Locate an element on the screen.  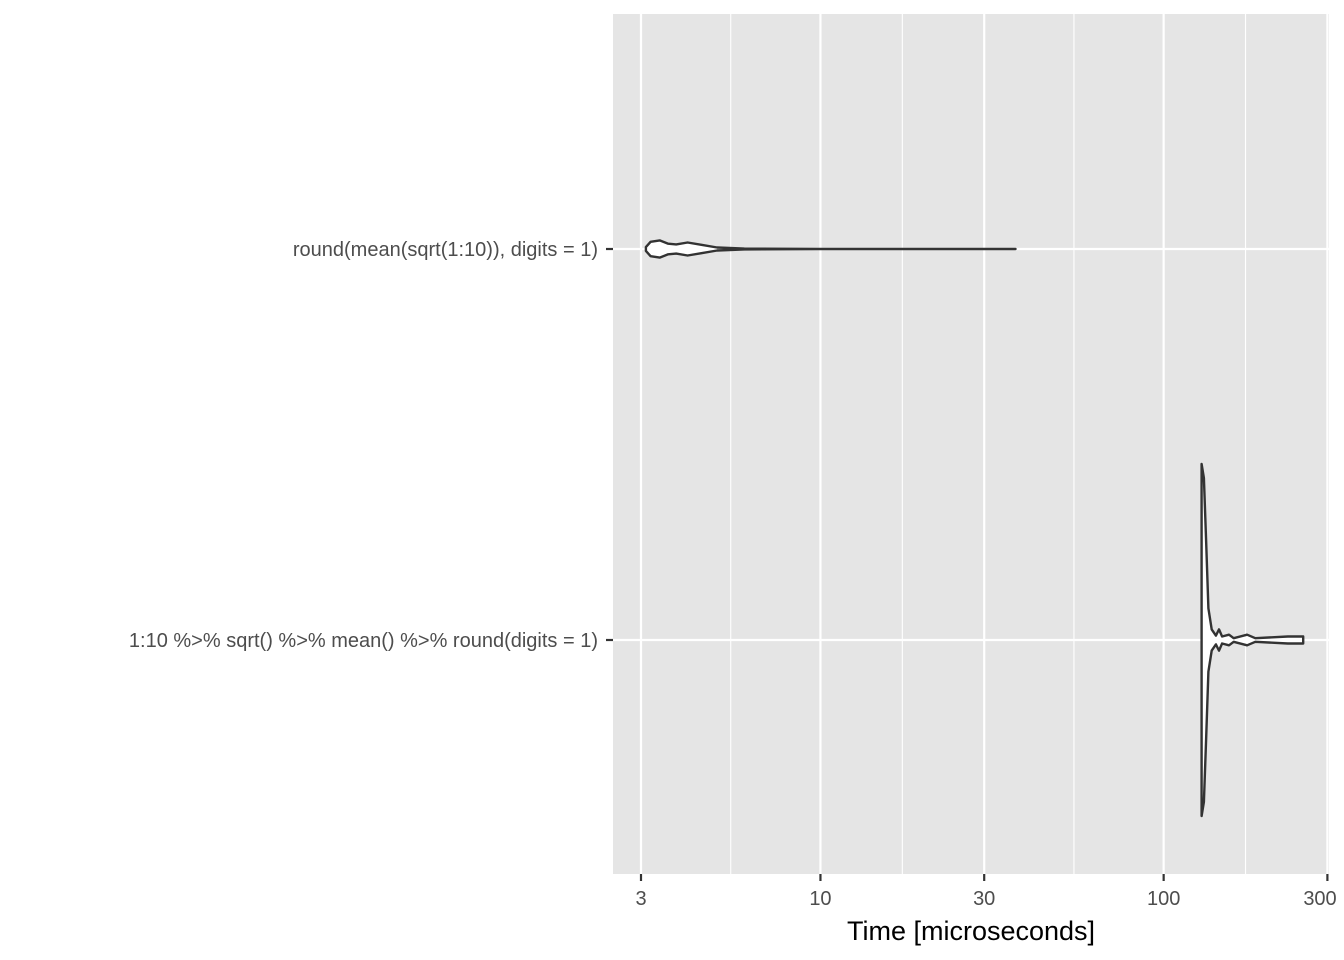
x-axis: 3 10 30 100 300 is located at coordinates (986, 892).